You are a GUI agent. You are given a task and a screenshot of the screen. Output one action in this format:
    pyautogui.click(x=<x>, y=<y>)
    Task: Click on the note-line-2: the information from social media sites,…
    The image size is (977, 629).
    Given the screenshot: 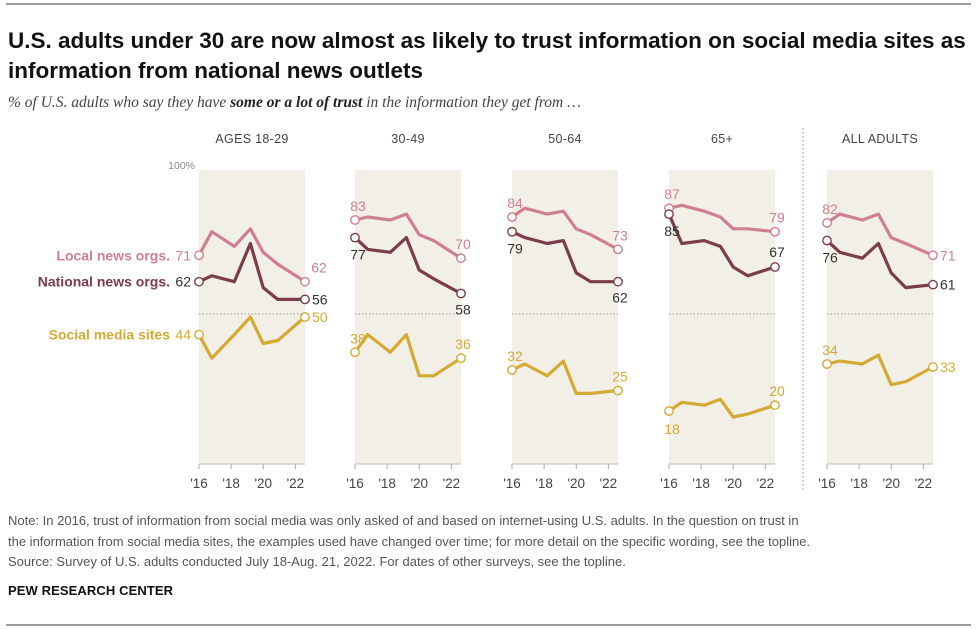 What is the action you would take?
    pyautogui.click(x=409, y=541)
    